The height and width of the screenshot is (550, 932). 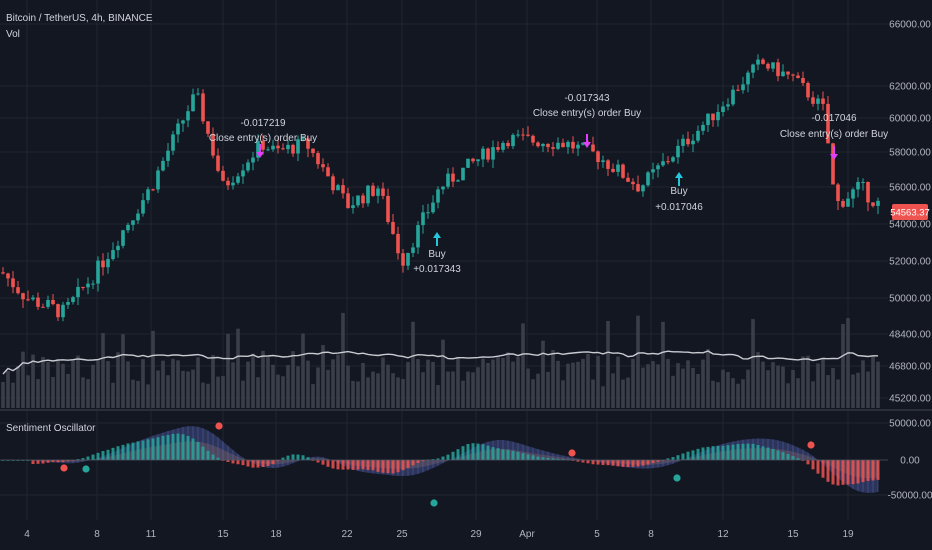 What do you see at coordinates (439, 534) in the screenshot?
I see `time-axis: 4 8 11 15 18 22 25 29 Apr 5 8 12 15 19` at bounding box center [439, 534].